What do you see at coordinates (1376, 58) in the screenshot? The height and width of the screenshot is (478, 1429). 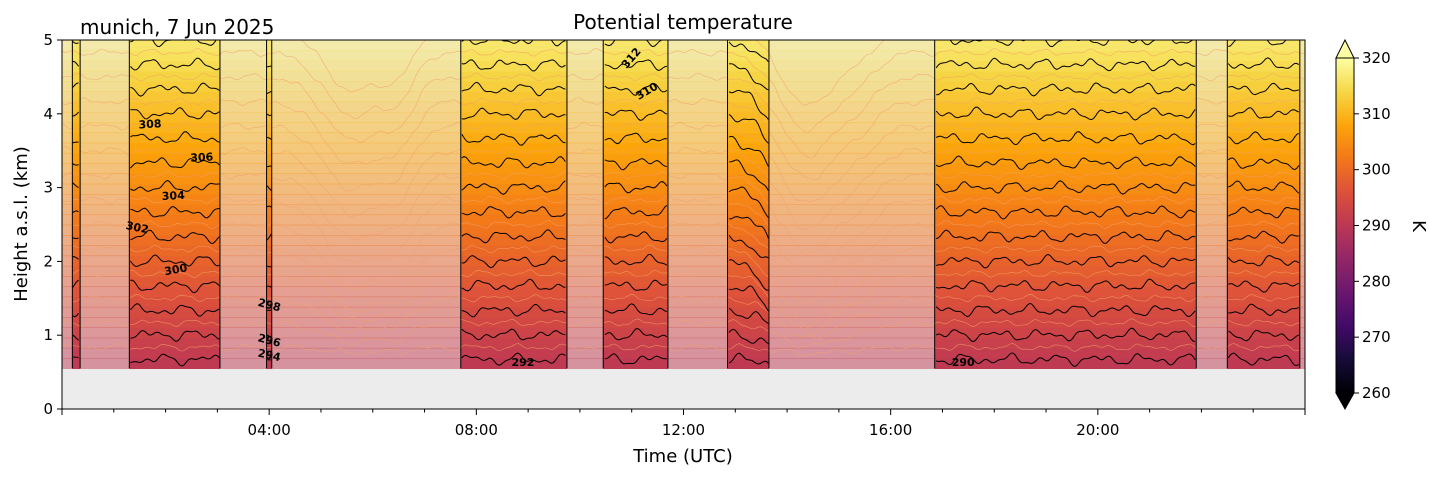 I see `colorbar-tick-label: 320` at bounding box center [1376, 58].